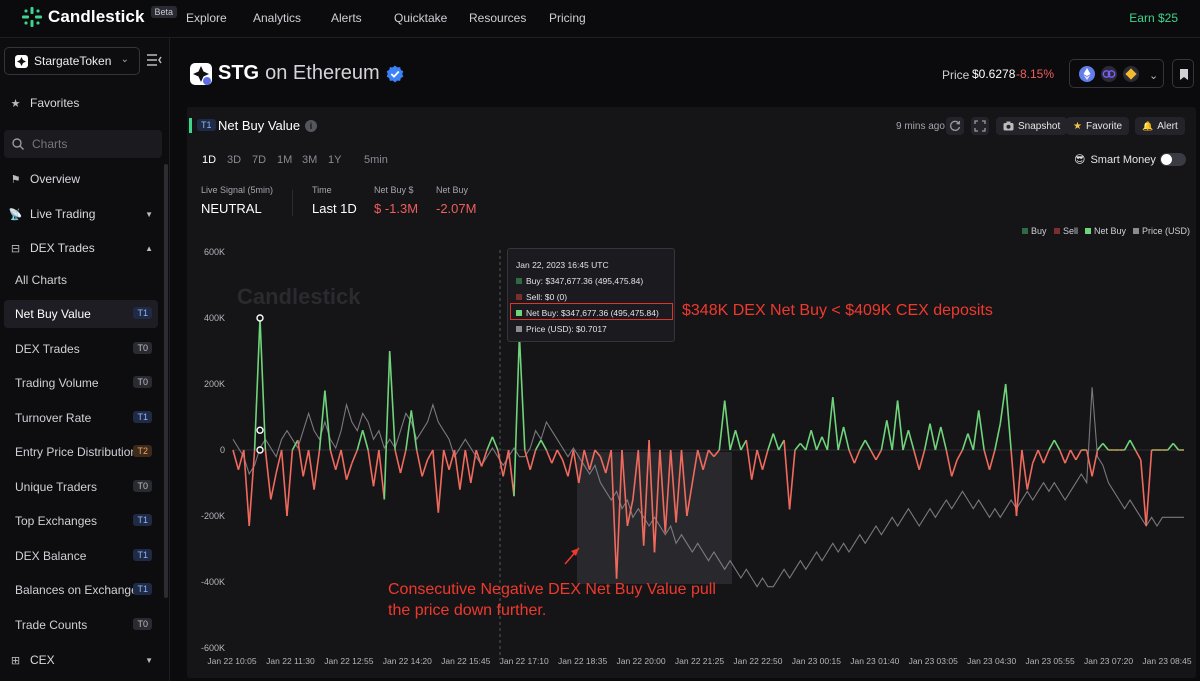 The width and height of the screenshot is (1200, 681). I want to click on sidebar-live-trading: 📡 Live Trading ▼, so click(84, 214).